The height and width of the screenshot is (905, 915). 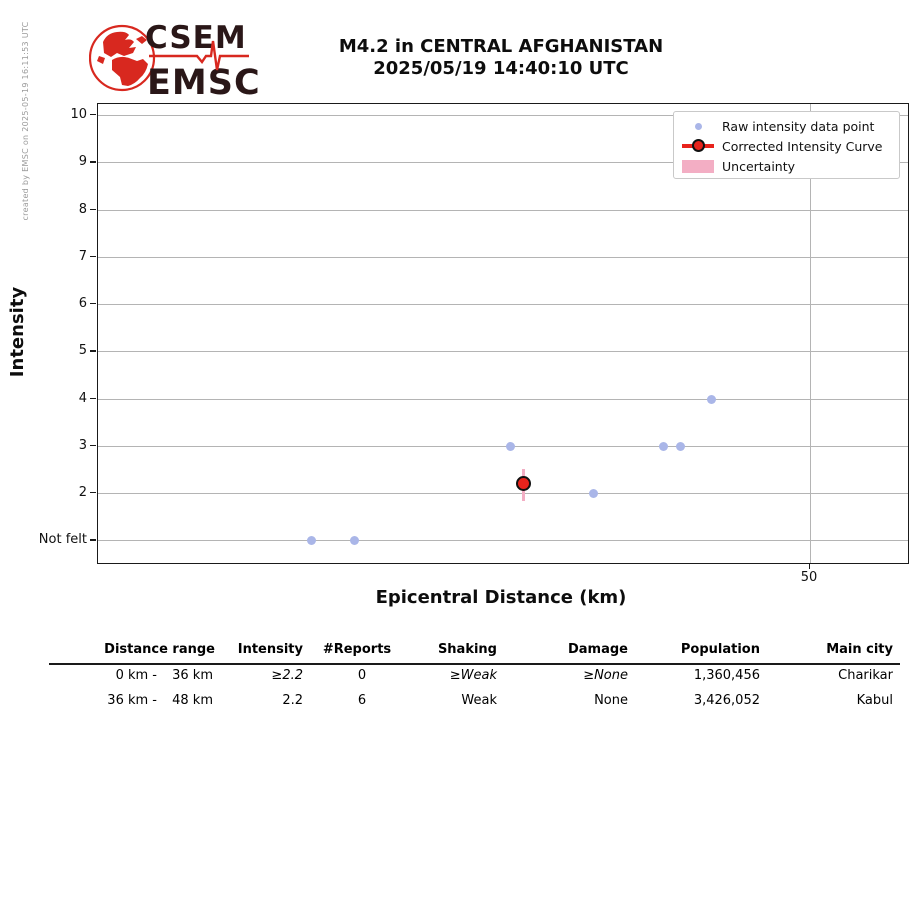 What do you see at coordinates (292, 700) in the screenshot?
I see `table-cell-intensity: 2.2` at bounding box center [292, 700].